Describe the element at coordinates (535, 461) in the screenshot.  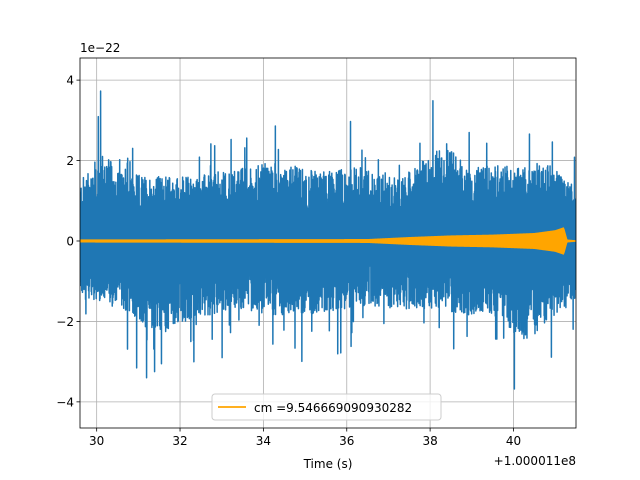
I see `x-offset-label: +1.000011e8` at that location.